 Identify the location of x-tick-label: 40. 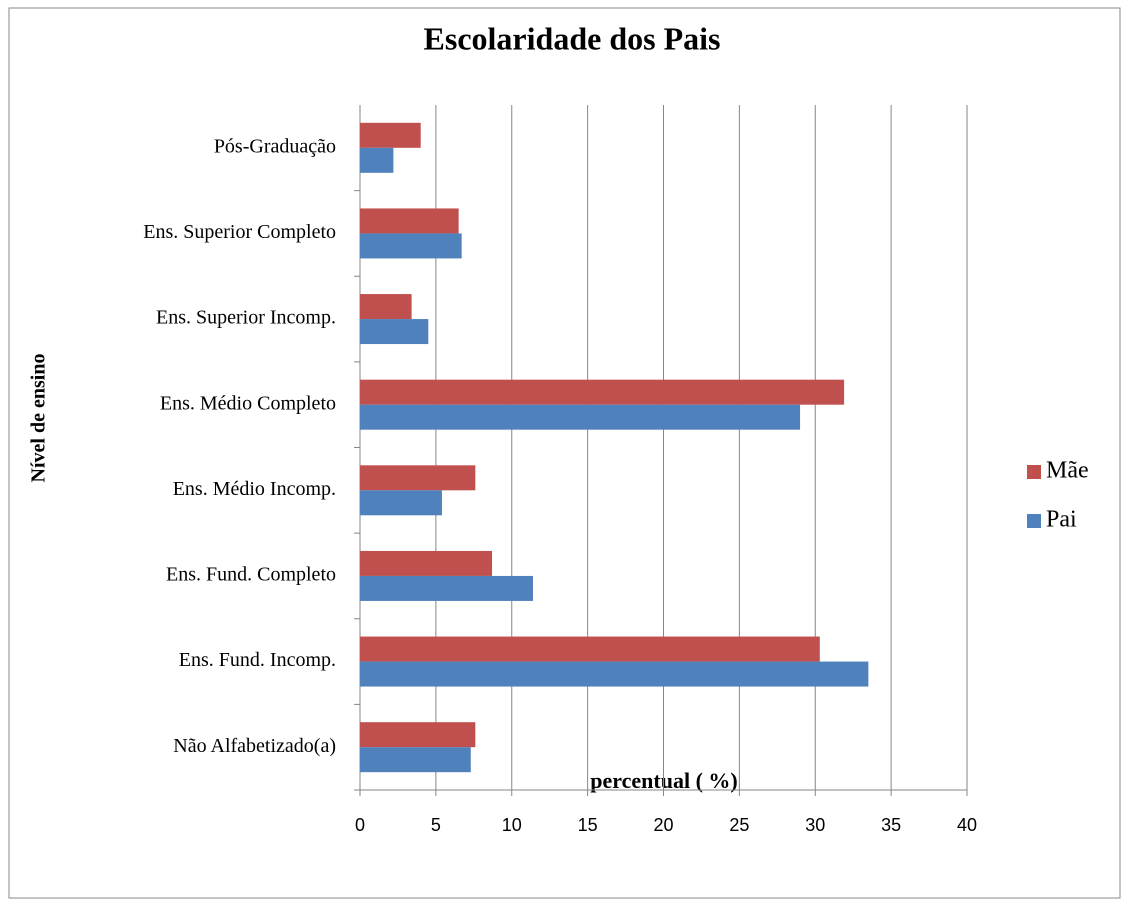
(967, 825).